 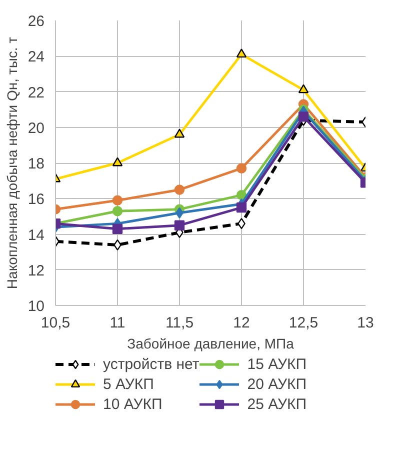 What do you see at coordinates (210, 344) in the screenshot?
I see `x-axis-title: Забойное давление, МПа` at bounding box center [210, 344].